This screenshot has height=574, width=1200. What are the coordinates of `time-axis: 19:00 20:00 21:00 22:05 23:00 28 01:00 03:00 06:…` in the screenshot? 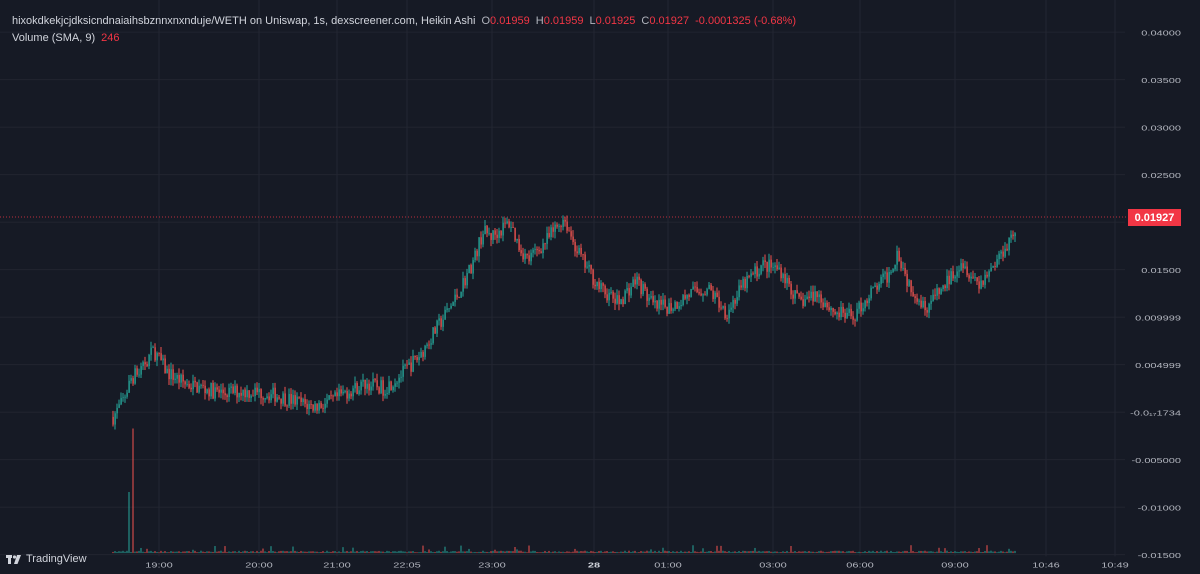 It's located at (637, 565).